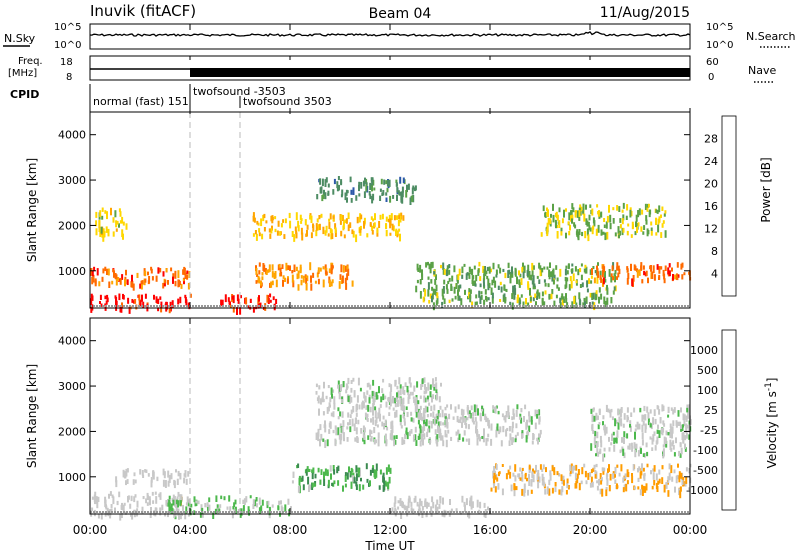 The height and width of the screenshot is (554, 800). Describe the element at coordinates (762, 70) in the screenshot. I see `nave-label: Nave` at that location.